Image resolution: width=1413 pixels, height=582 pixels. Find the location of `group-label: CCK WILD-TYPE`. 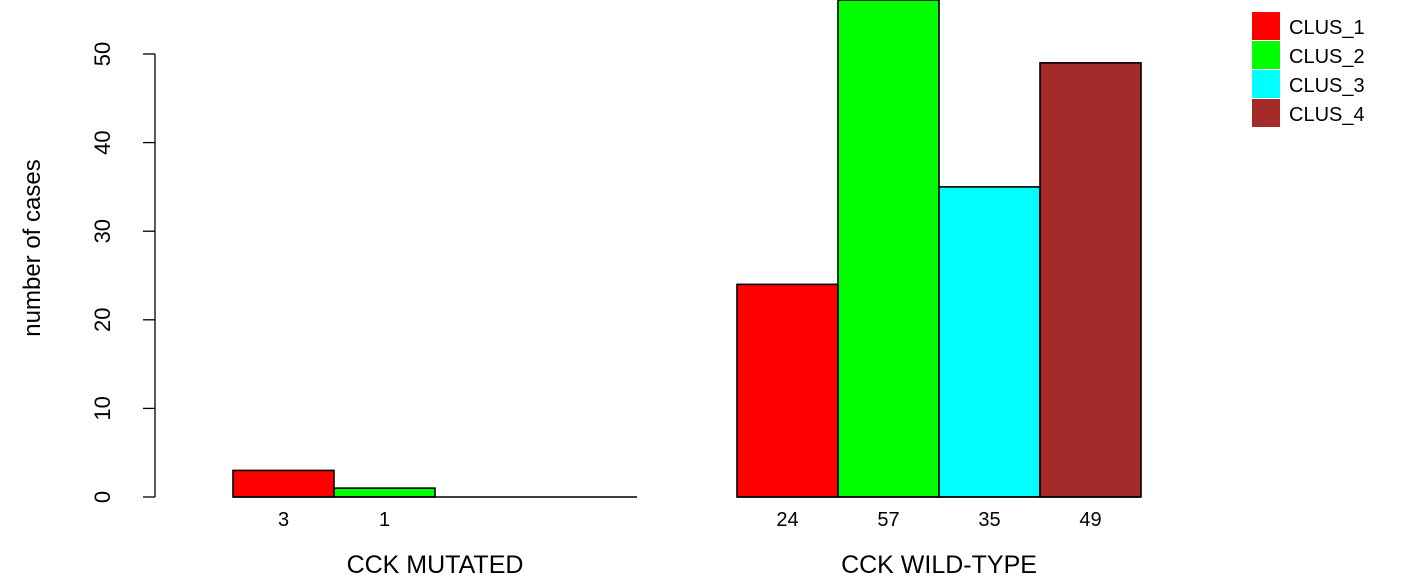

group-label: CCK WILD-TYPE is located at coordinates (939, 565).